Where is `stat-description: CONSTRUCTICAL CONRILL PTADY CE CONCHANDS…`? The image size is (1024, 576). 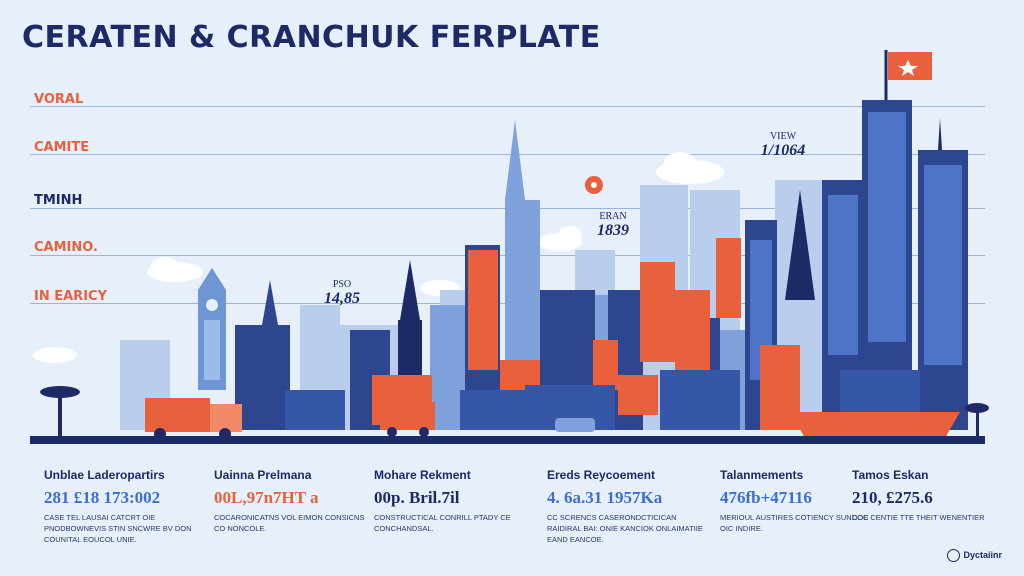
stat-description: CONSTRUCTICAL CONRILL PTADY CE CONCHANDS… is located at coordinates (442, 523).